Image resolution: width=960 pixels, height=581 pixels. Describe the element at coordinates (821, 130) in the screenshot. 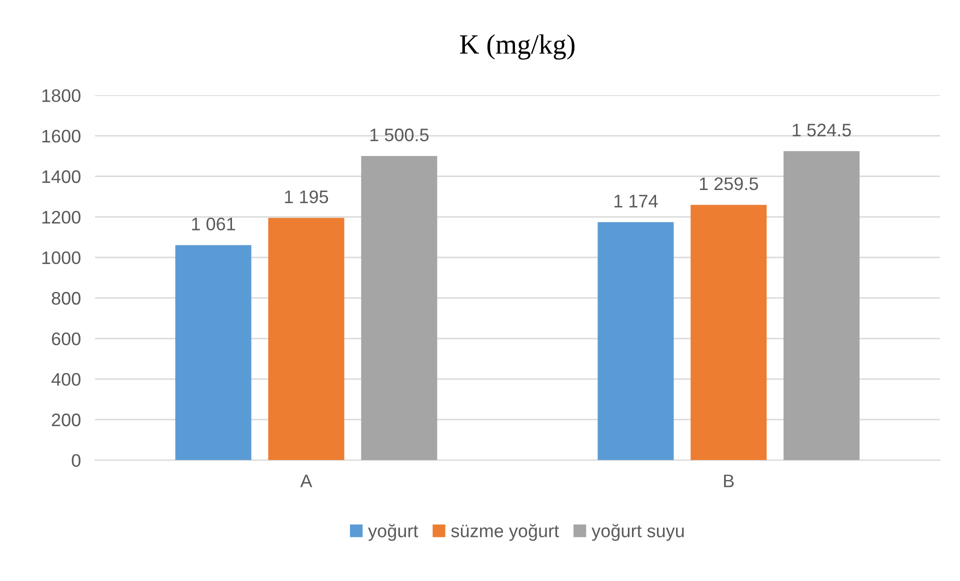

I see `data-label: 1 524.5` at that location.